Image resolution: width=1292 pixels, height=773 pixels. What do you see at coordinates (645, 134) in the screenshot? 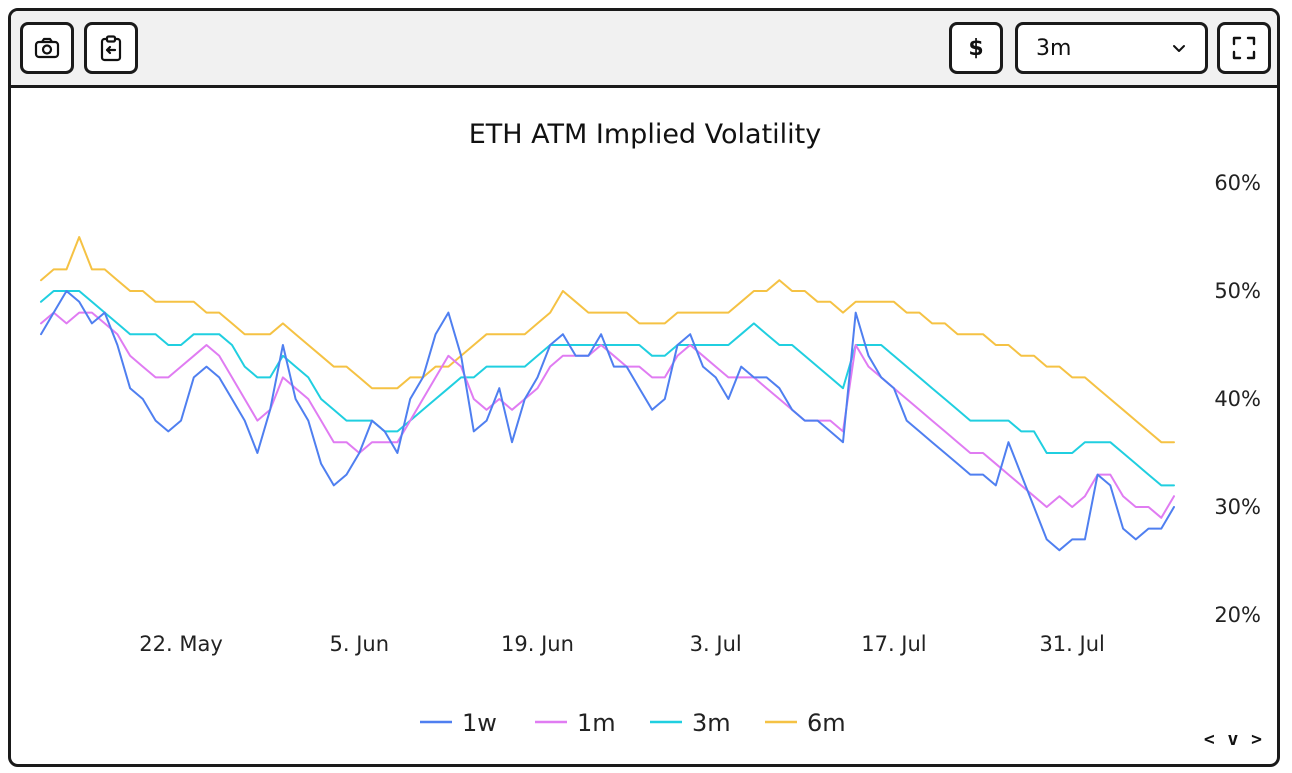
I see `chart-title: ETH ATM Implied Volatility` at bounding box center [645, 134].